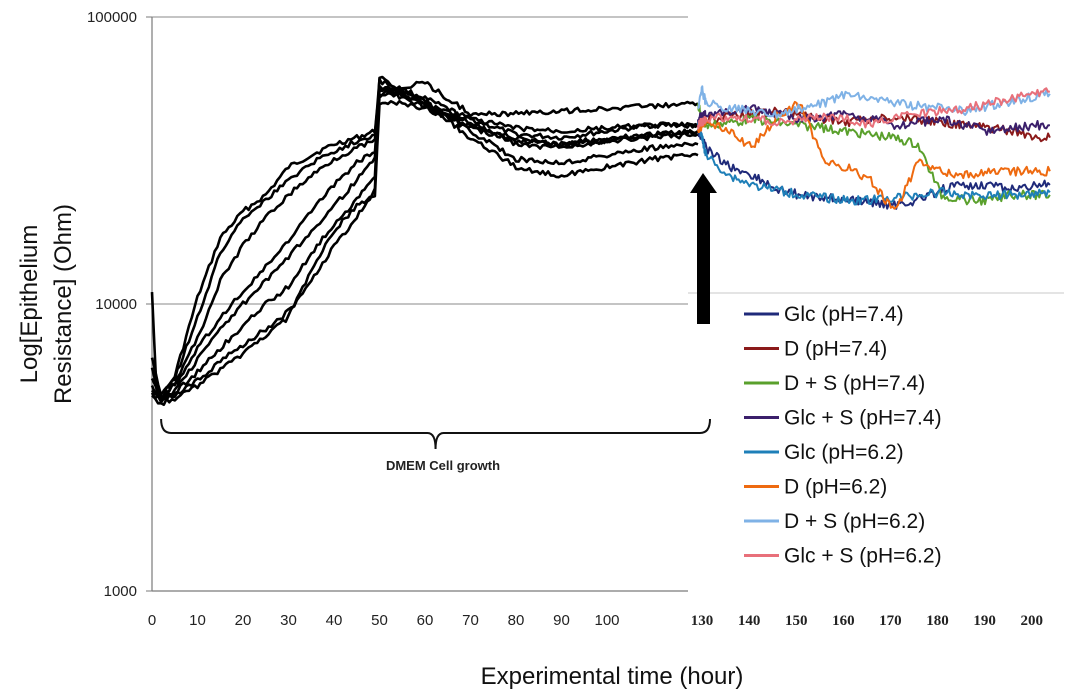 The height and width of the screenshot is (693, 1067). What do you see at coordinates (606, 620) in the screenshot?
I see `x-tick-label: 100` at bounding box center [606, 620].